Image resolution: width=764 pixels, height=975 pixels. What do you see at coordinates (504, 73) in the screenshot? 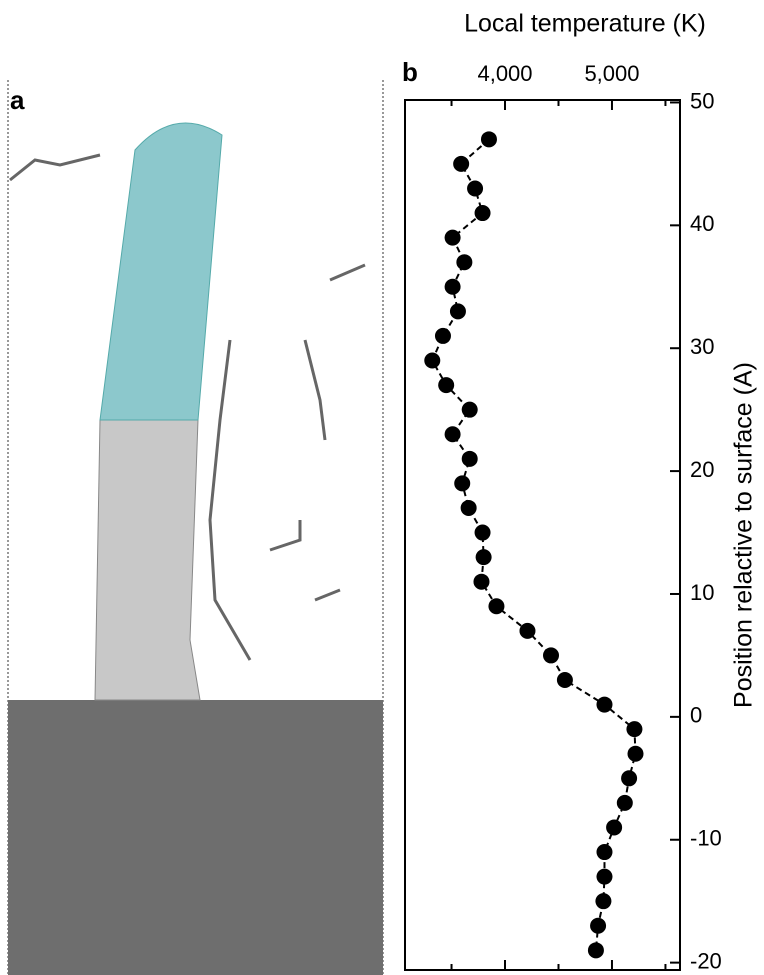
I see `x-tick-label: 4,000` at bounding box center [504, 73].